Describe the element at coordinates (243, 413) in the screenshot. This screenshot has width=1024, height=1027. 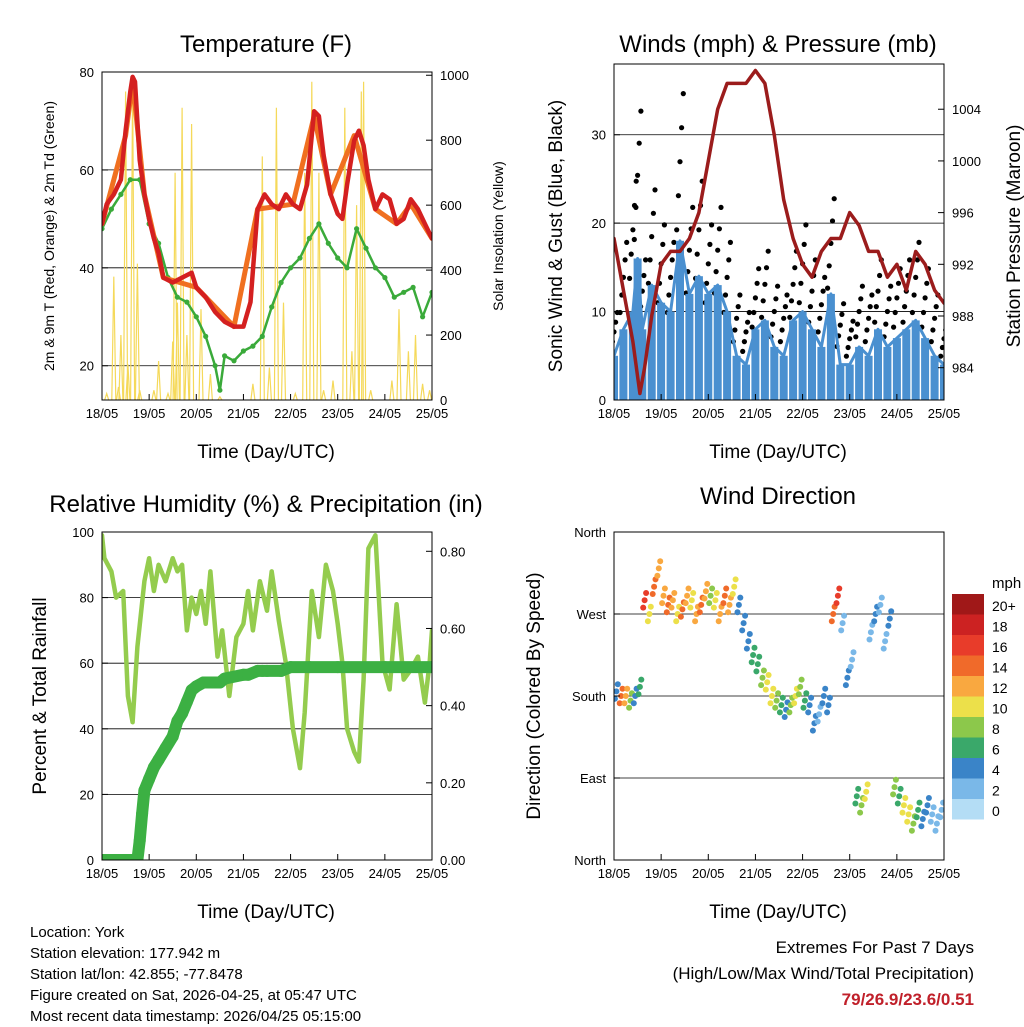
I see `x-tick-label: 21/05` at that location.